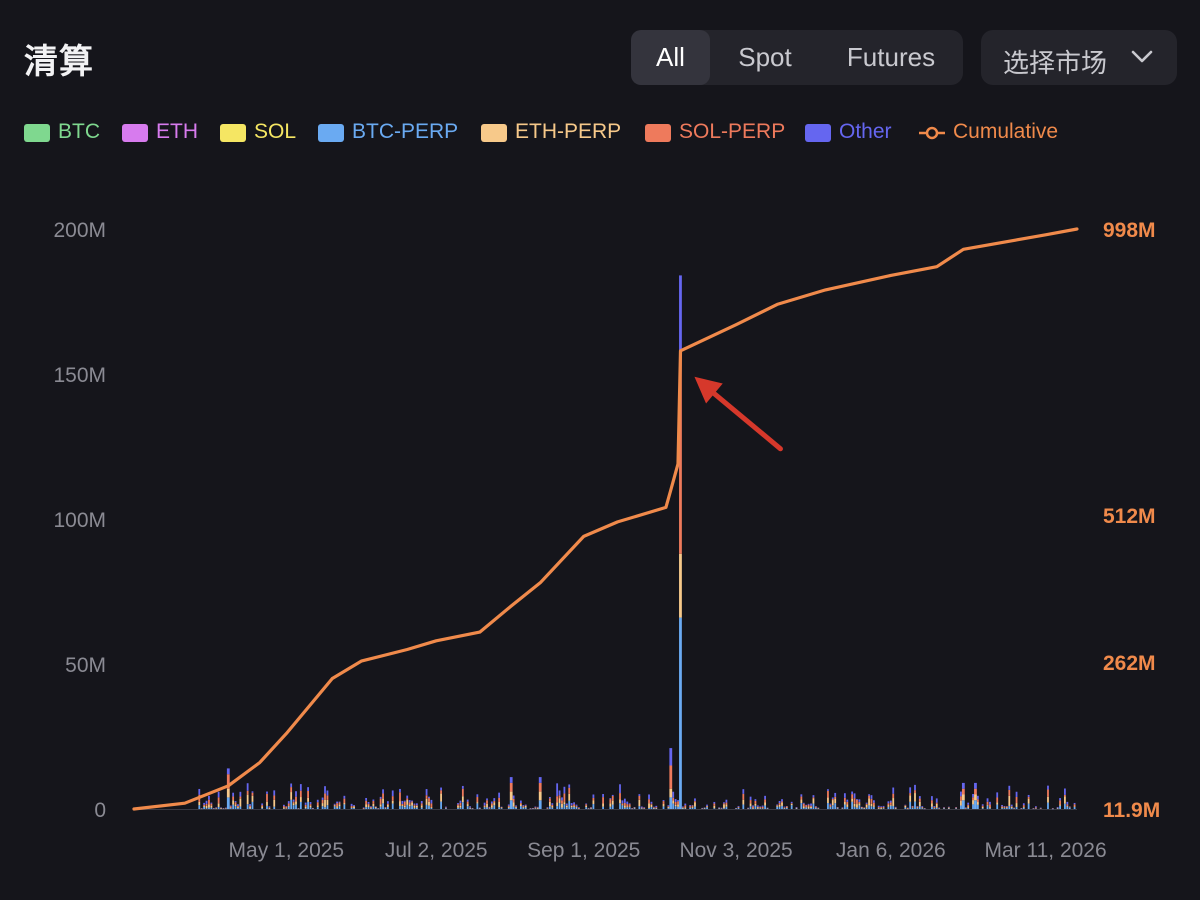 The image size is (1200, 900). Describe the element at coordinates (765, 57) in the screenshot. I see `tab-spot: Spot` at that location.